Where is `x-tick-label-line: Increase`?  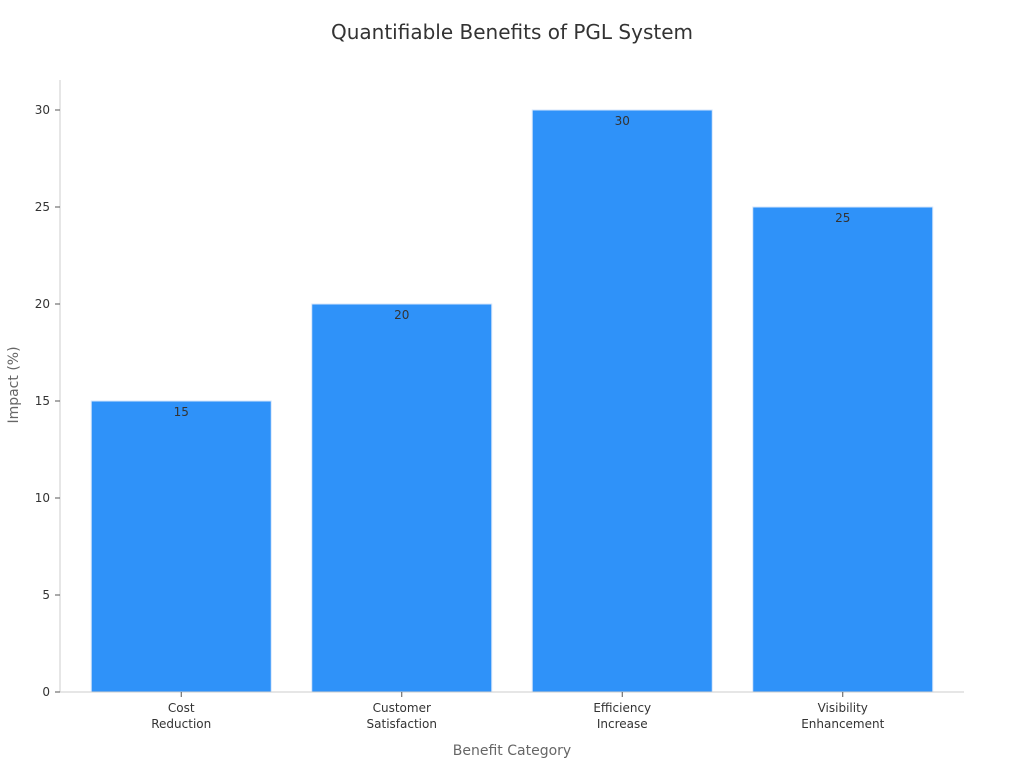
x-tick-label-line: Increase is located at coordinates (622, 724).